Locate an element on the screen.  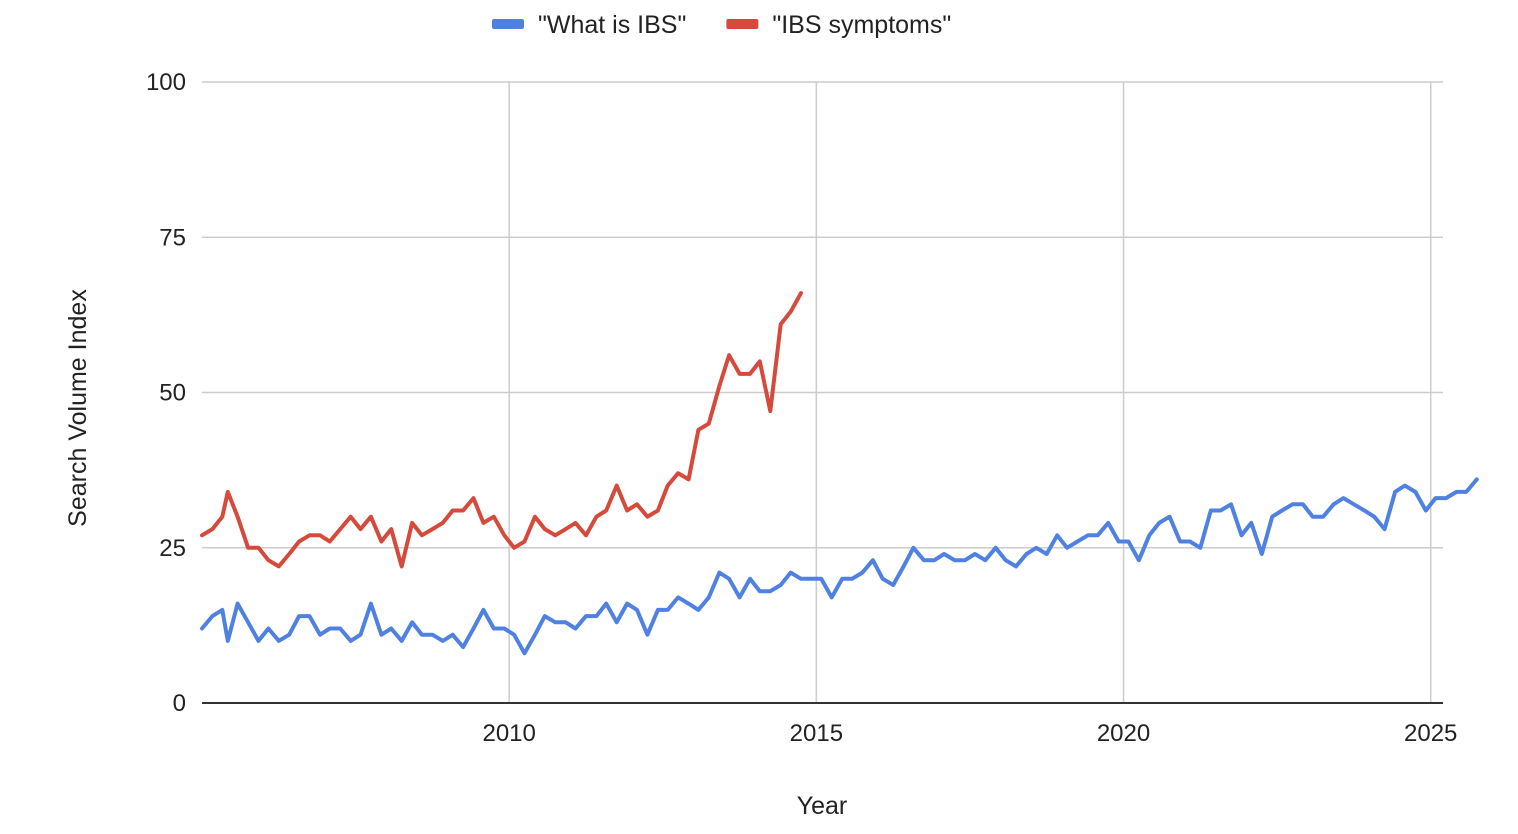
x-tick-label: 2025 is located at coordinates (1430, 733).